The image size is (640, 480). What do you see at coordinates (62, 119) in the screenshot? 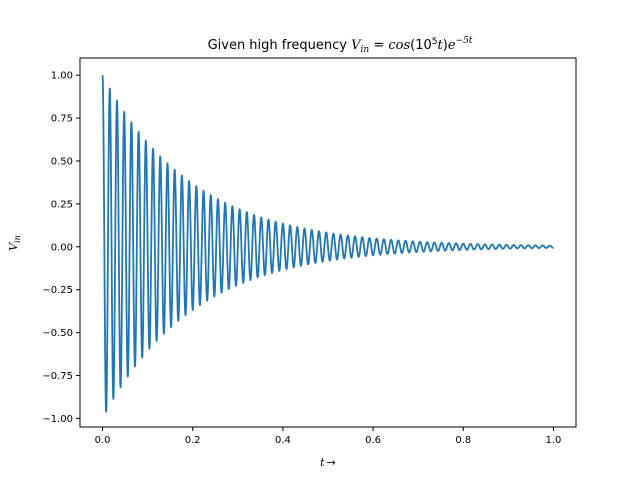
I see `y-tick-label: 0.75` at bounding box center [62, 119].